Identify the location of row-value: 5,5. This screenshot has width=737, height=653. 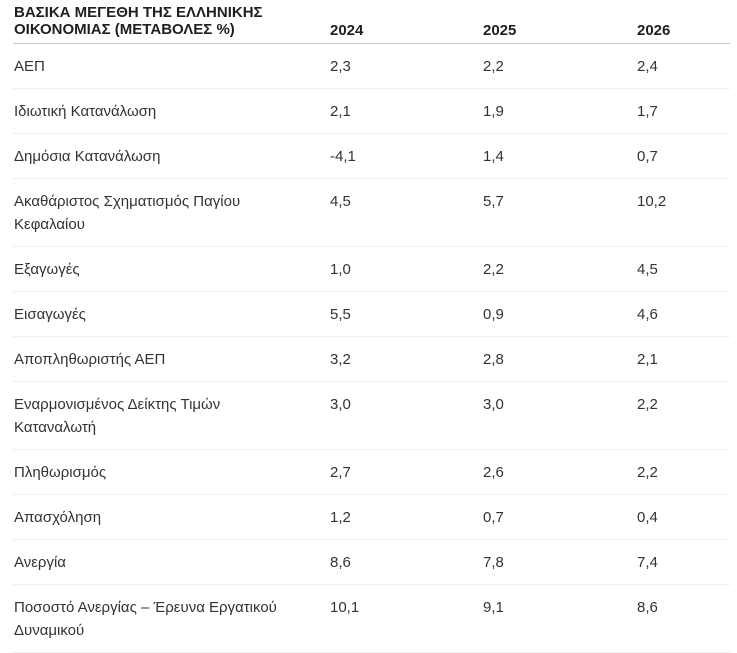
(340, 314).